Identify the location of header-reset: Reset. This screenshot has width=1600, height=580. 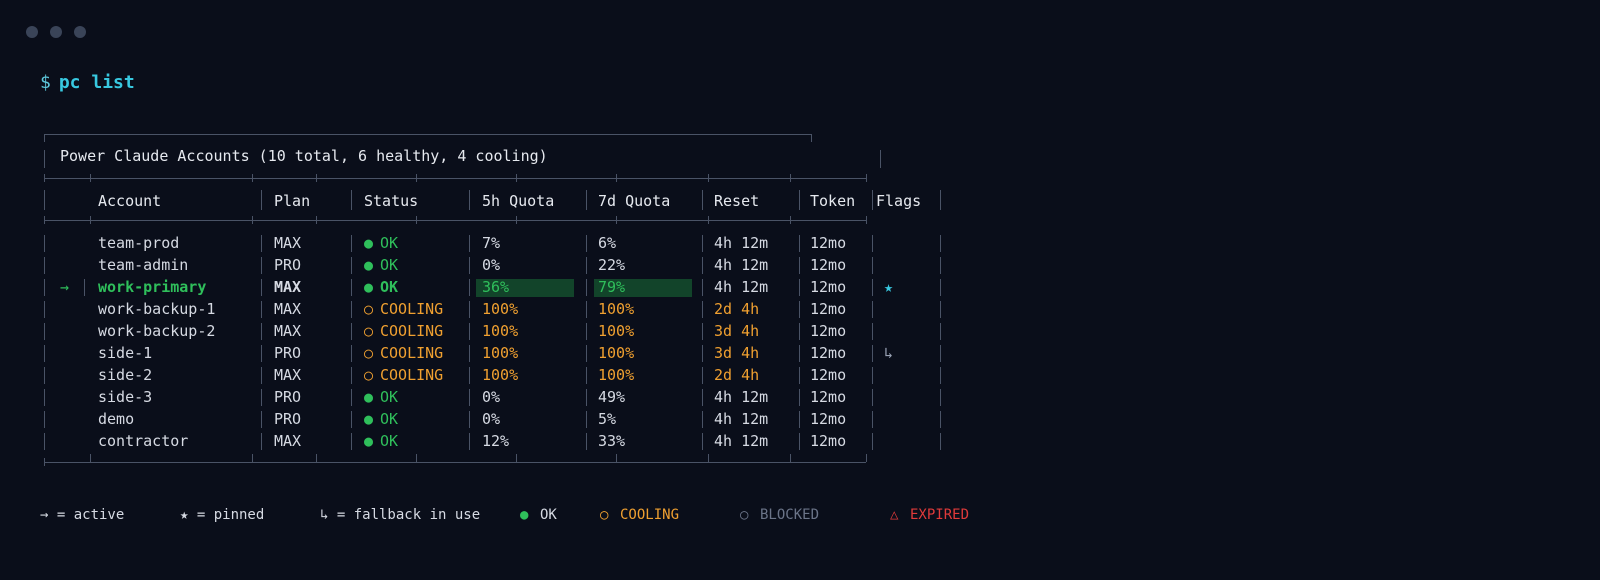
(737, 201).